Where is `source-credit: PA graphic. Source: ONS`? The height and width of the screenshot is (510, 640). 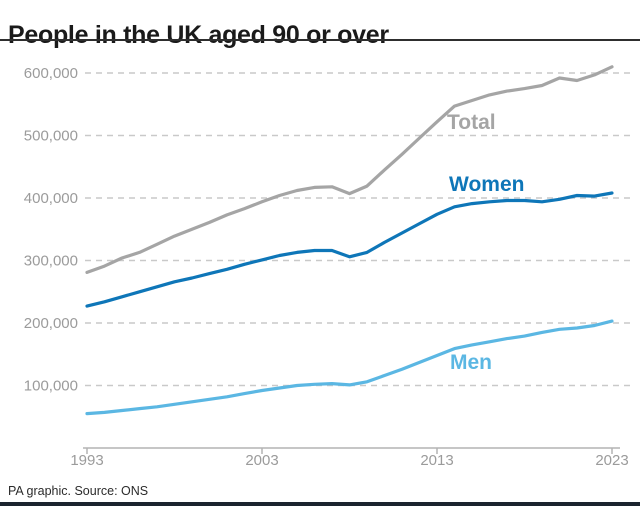
source-credit: PA graphic. Source: ONS is located at coordinates (78, 491).